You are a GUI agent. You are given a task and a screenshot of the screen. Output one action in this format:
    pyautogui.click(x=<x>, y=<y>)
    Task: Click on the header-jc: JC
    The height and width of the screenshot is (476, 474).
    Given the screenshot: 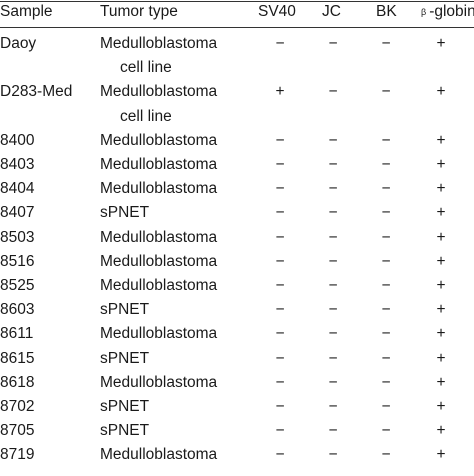 What is the action you would take?
    pyautogui.click(x=331, y=11)
    